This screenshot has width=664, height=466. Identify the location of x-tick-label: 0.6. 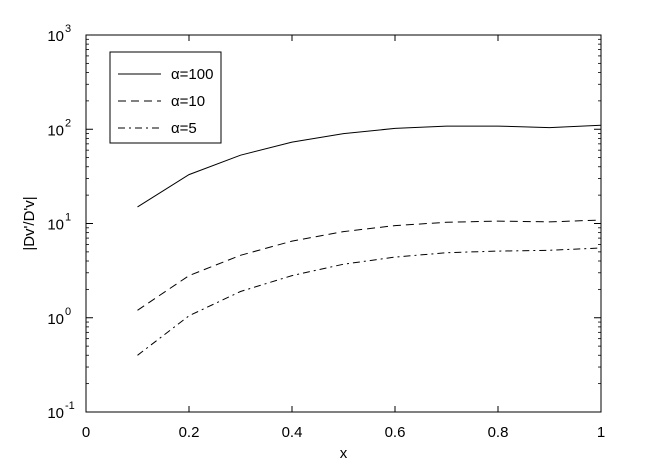
(395, 432).